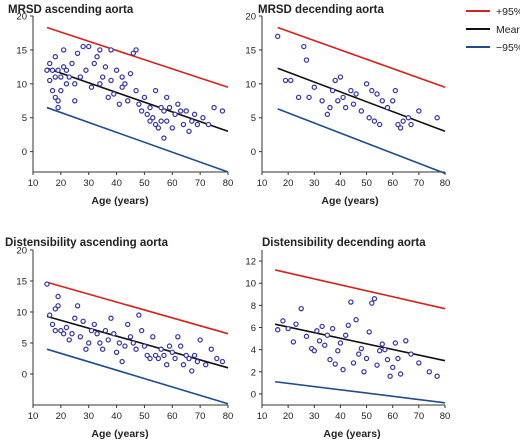 The width and height of the screenshot is (520, 440). What do you see at coordinates (445, 183) in the screenshot?
I see `x-tick-label: 80` at bounding box center [445, 183].